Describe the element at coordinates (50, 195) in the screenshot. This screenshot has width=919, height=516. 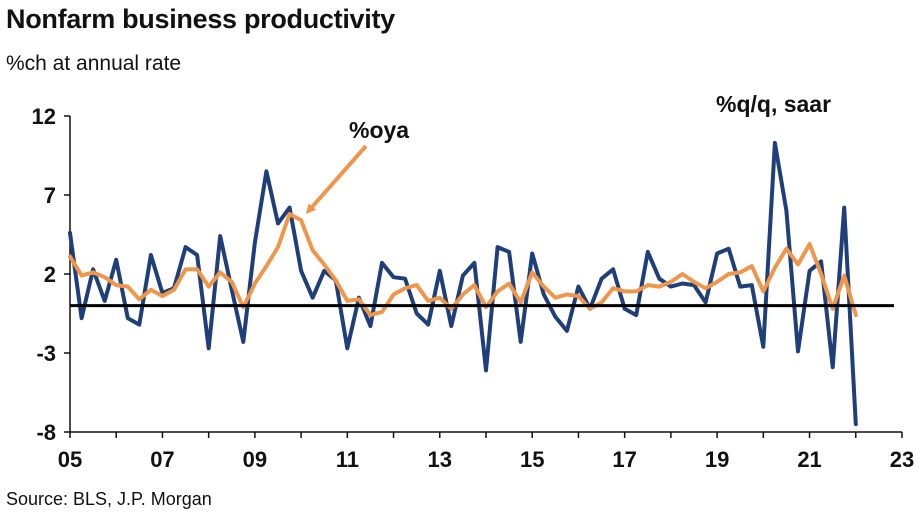
I see `y-tick-label: 7` at that location.